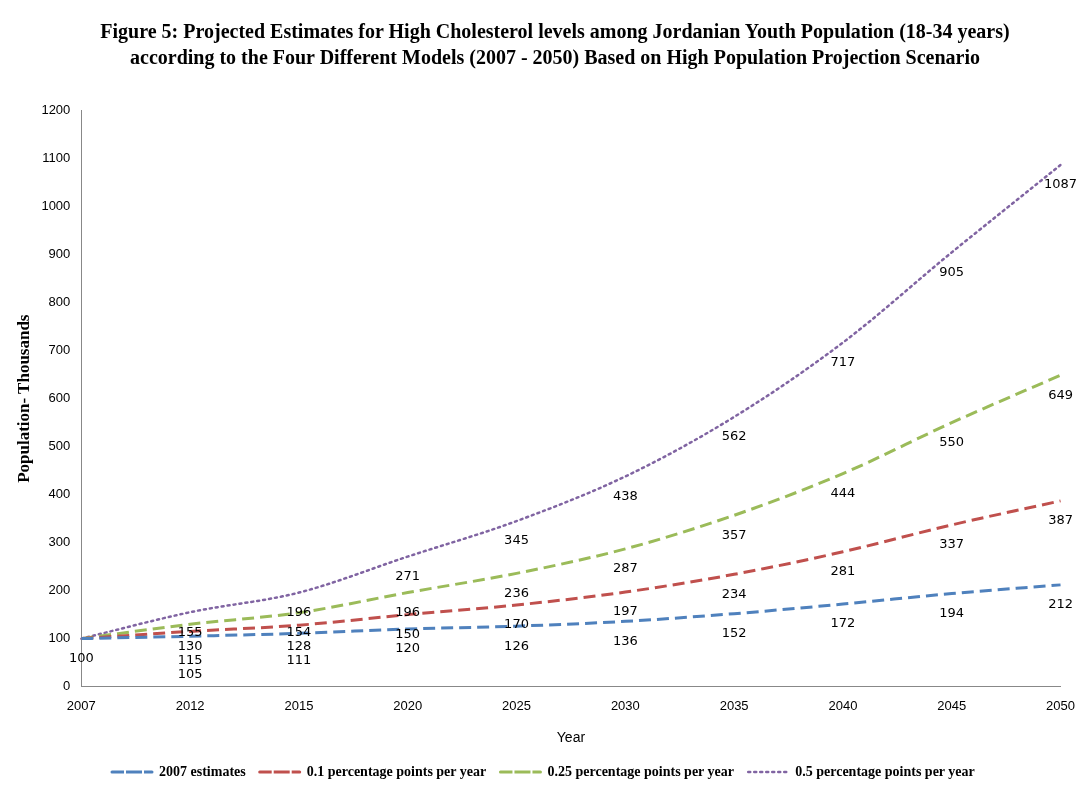 The image size is (1087, 794). Describe the element at coordinates (59, 350) in the screenshot. I see `y-tick-label: 700` at that location.